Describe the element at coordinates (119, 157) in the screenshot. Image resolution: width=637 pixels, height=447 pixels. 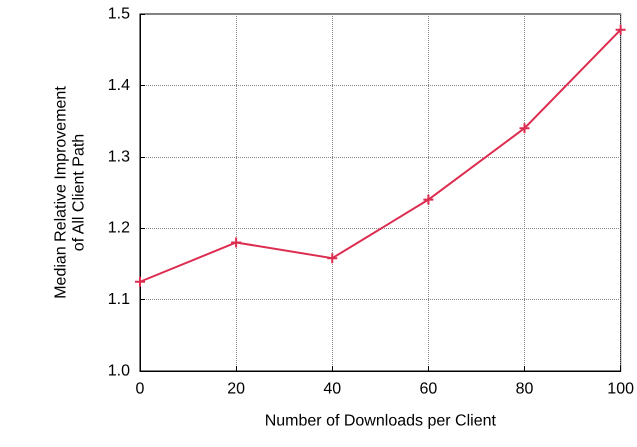
I see `y-tick-label: 1.3` at that location.